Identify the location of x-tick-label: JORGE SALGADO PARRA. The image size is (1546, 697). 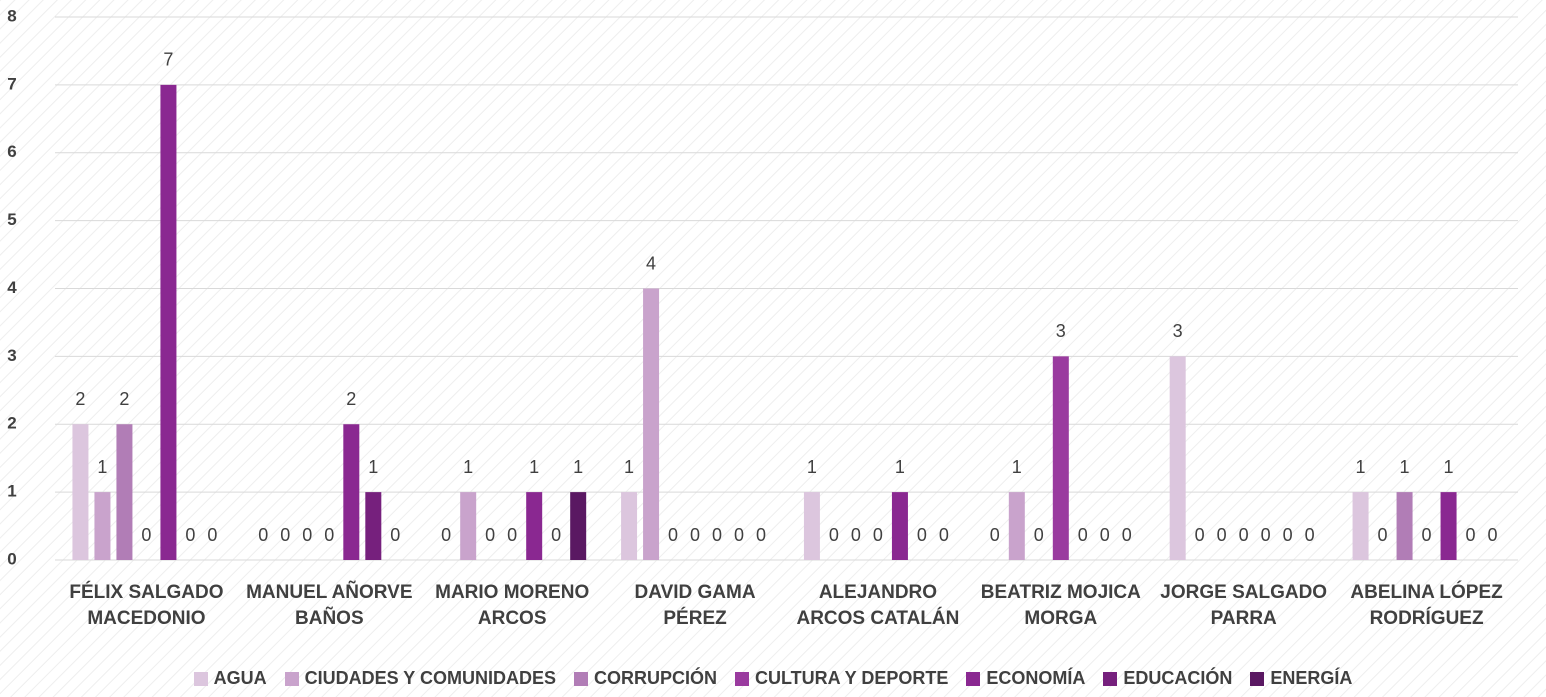
(1244, 605).